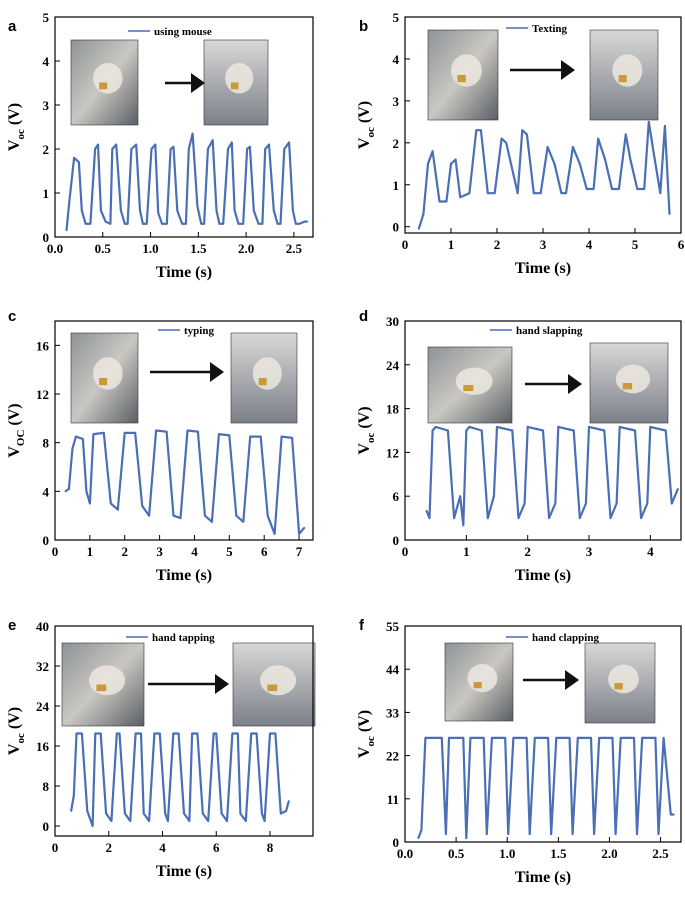  I want to click on x-tick-label: 0.0, so click(405, 853).